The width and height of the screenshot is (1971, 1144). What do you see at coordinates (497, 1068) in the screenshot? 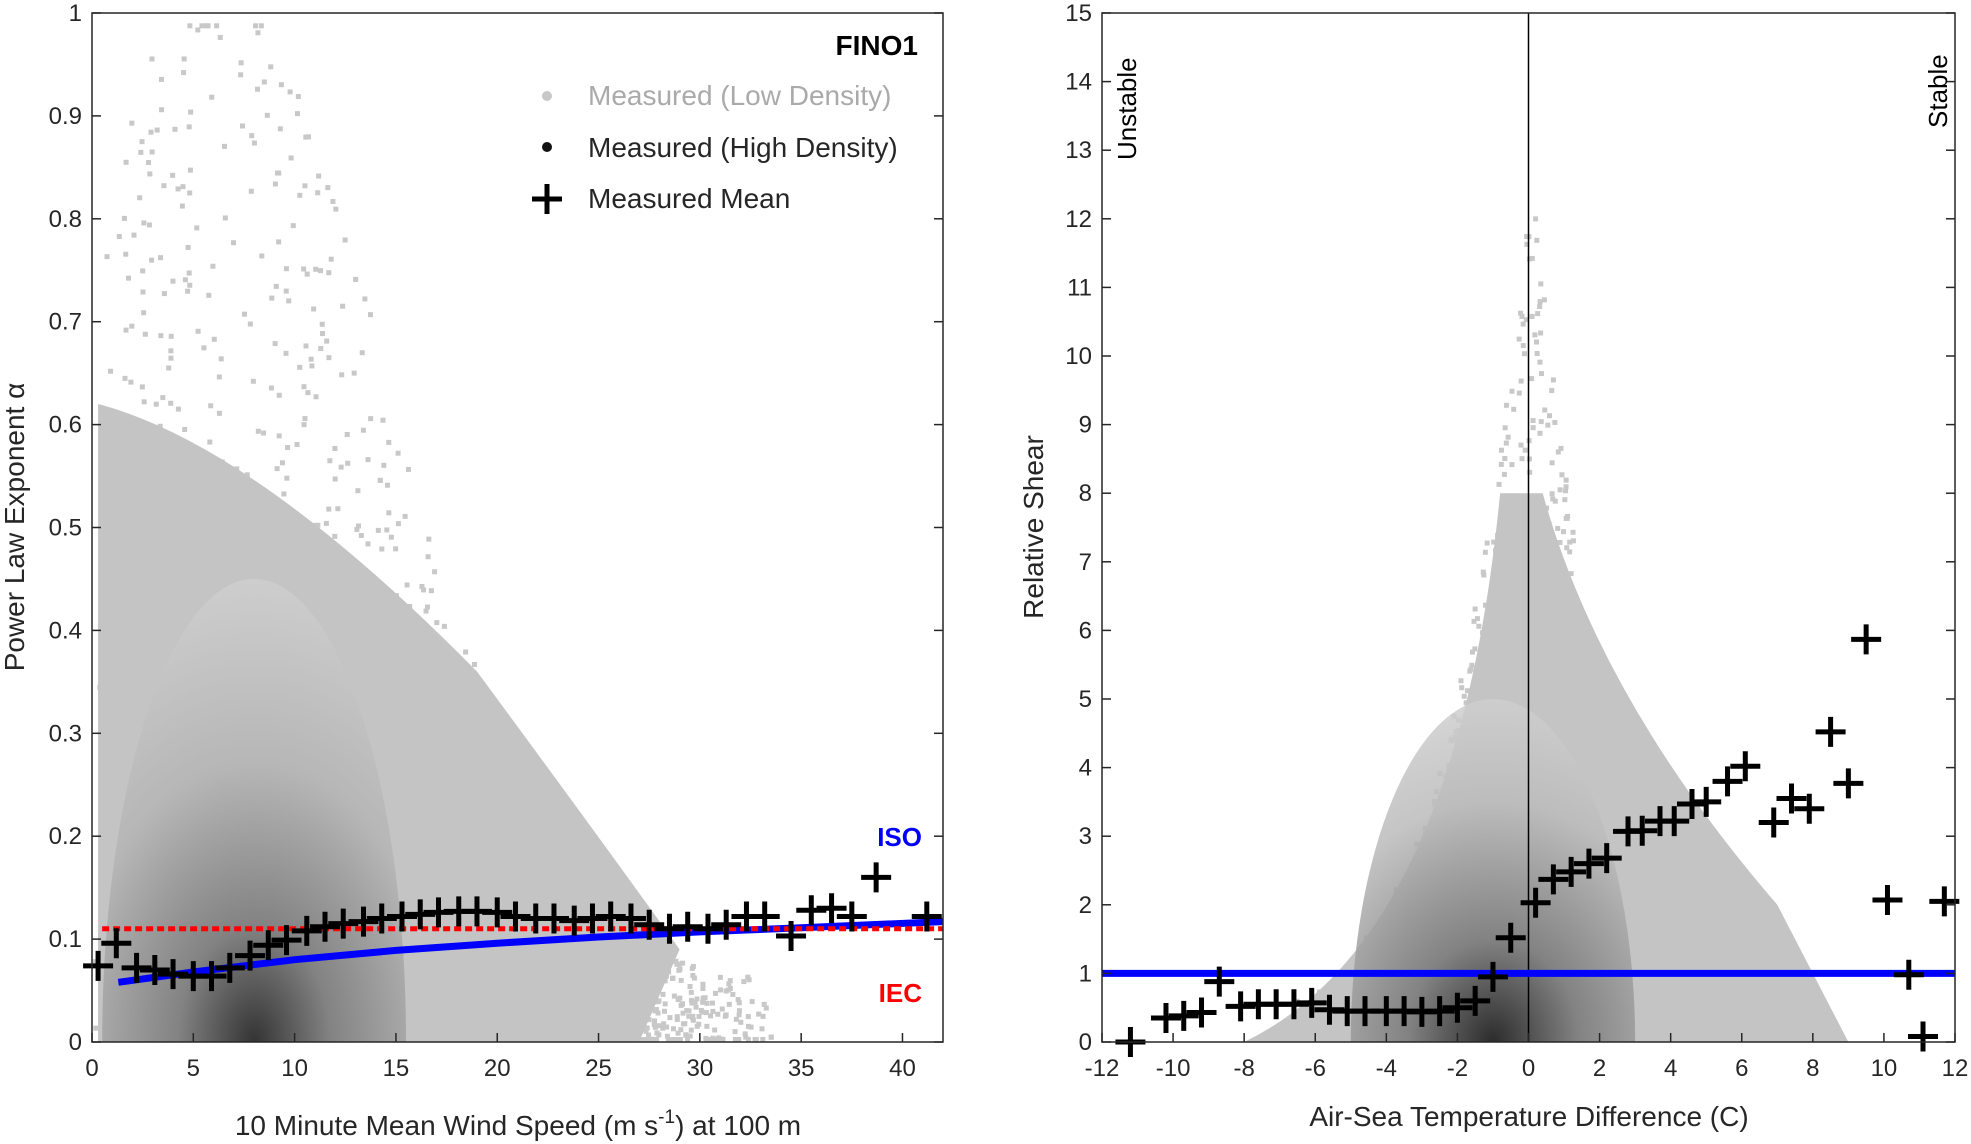
I see `x-tick-label: 20` at bounding box center [497, 1068].